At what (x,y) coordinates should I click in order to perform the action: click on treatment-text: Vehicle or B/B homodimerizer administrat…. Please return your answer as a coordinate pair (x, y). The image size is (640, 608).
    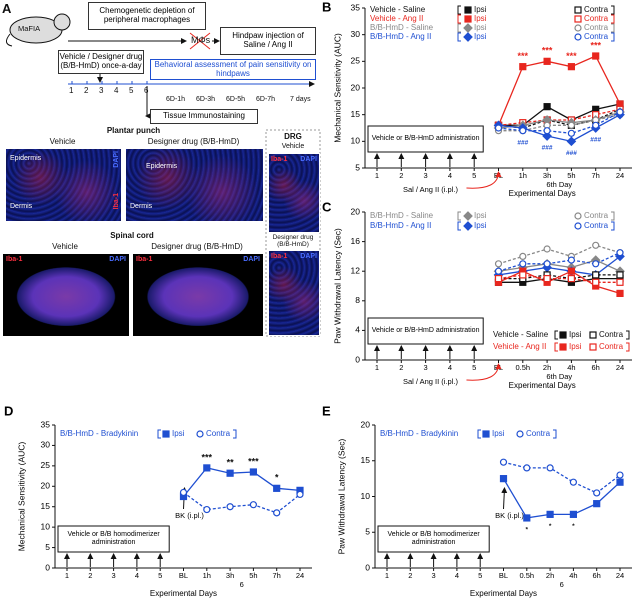
    Looking at the image, I should click on (433, 538).